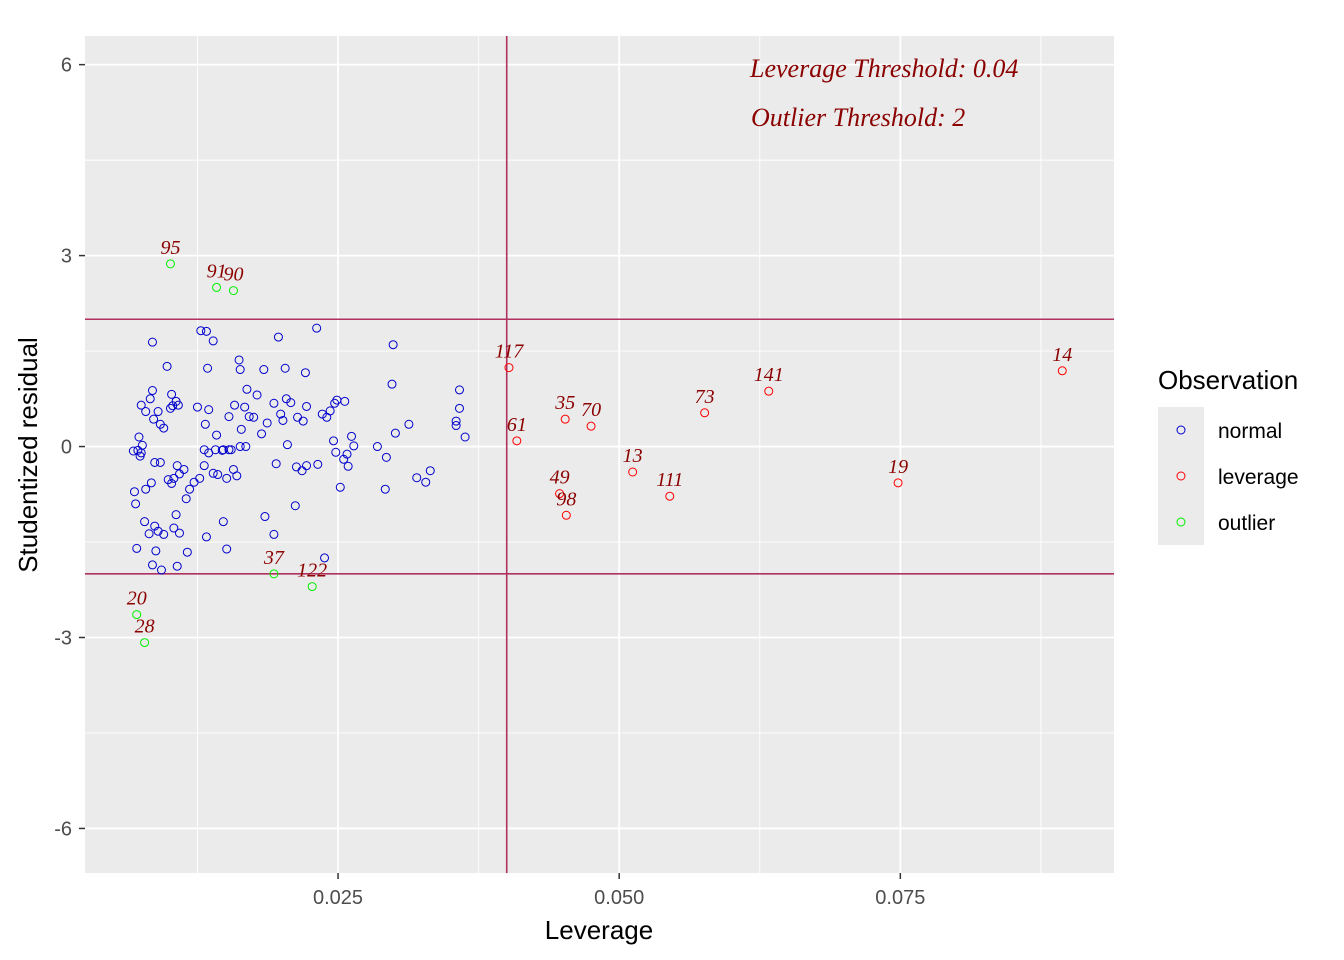 The height and width of the screenshot is (960, 1344). Describe the element at coordinates (217, 271) in the screenshot. I see `point-label: 91` at that location.